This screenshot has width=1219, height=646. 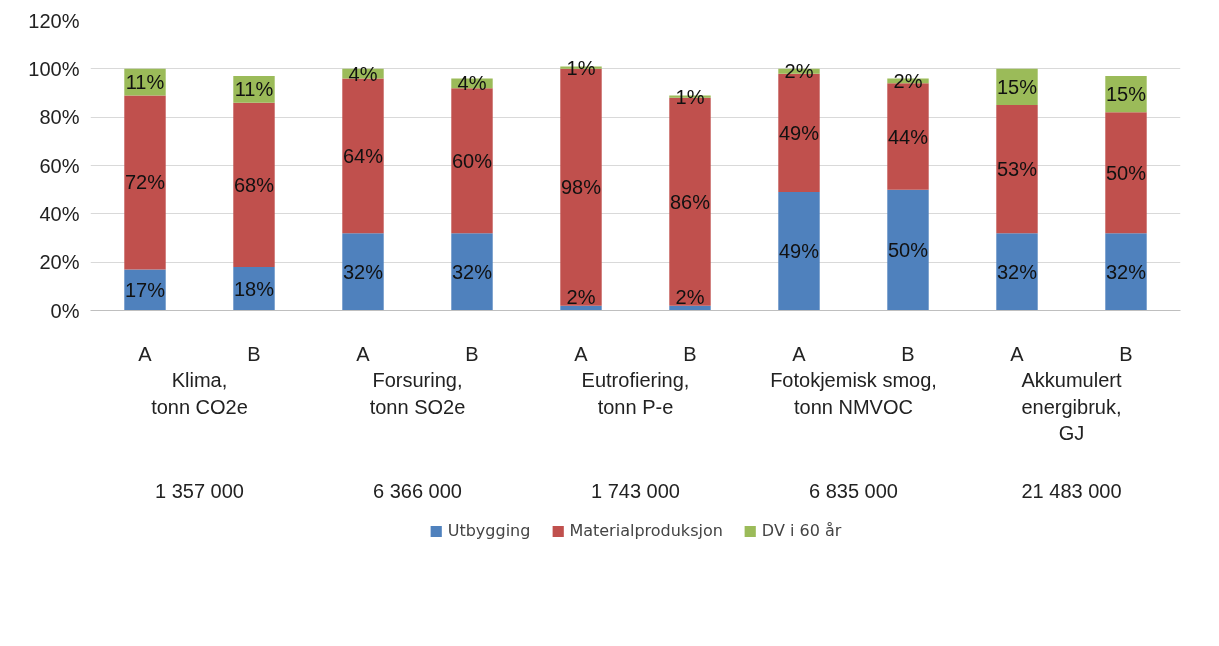 I want to click on text: Forsuring, tonn SO2e, so click(x=417, y=393).